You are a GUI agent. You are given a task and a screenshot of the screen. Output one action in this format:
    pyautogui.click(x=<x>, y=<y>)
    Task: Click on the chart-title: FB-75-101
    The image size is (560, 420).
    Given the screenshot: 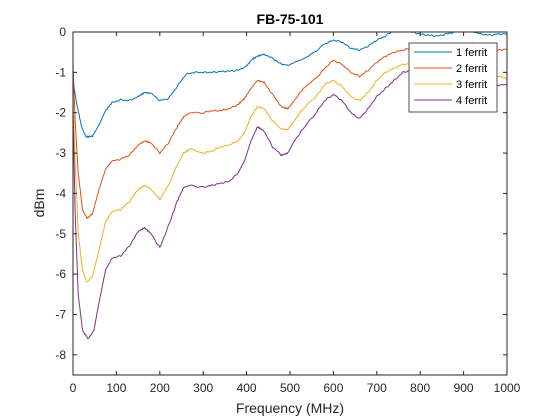 What is the action you would take?
    pyautogui.click(x=290, y=19)
    